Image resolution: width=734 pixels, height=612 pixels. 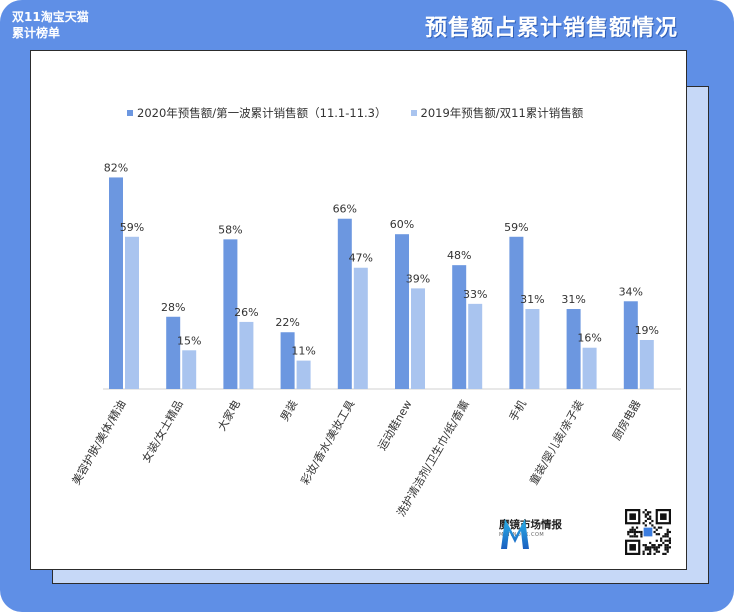 I want to click on brand-sub: MKTINDEX.COM, so click(x=530, y=535).